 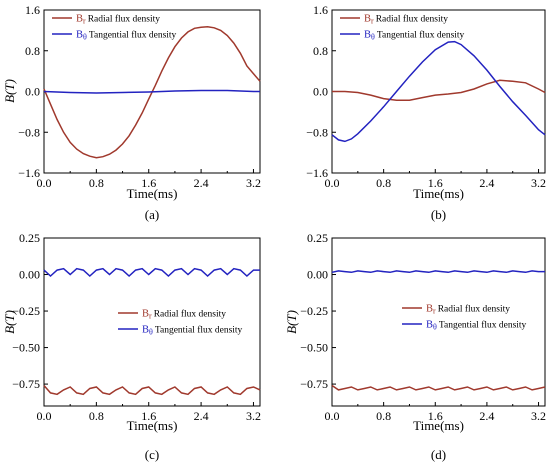 I want to click on panel-label: (d), so click(x=438, y=454).